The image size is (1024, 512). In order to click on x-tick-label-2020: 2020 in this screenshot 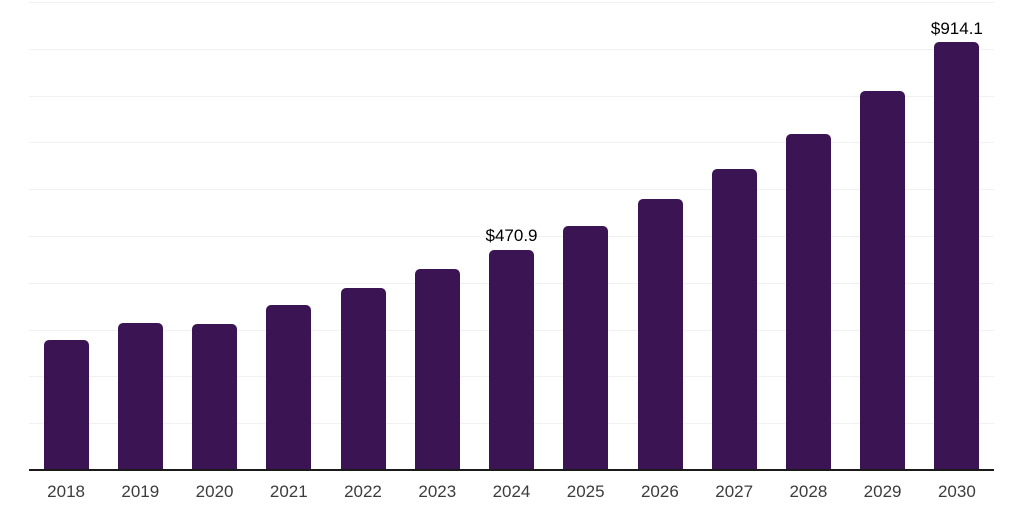, I will do `click(214, 491)`.